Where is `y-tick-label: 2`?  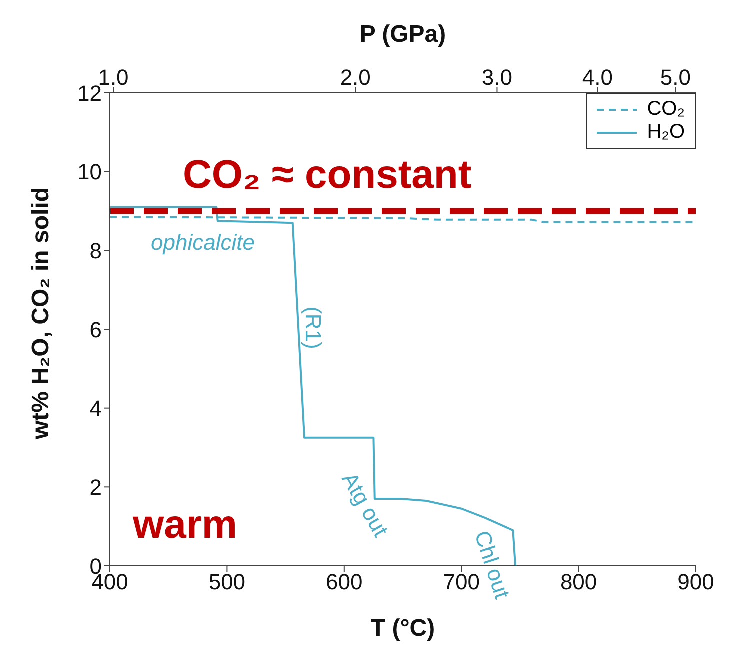
y-tick-label: 2 is located at coordinates (96, 487).